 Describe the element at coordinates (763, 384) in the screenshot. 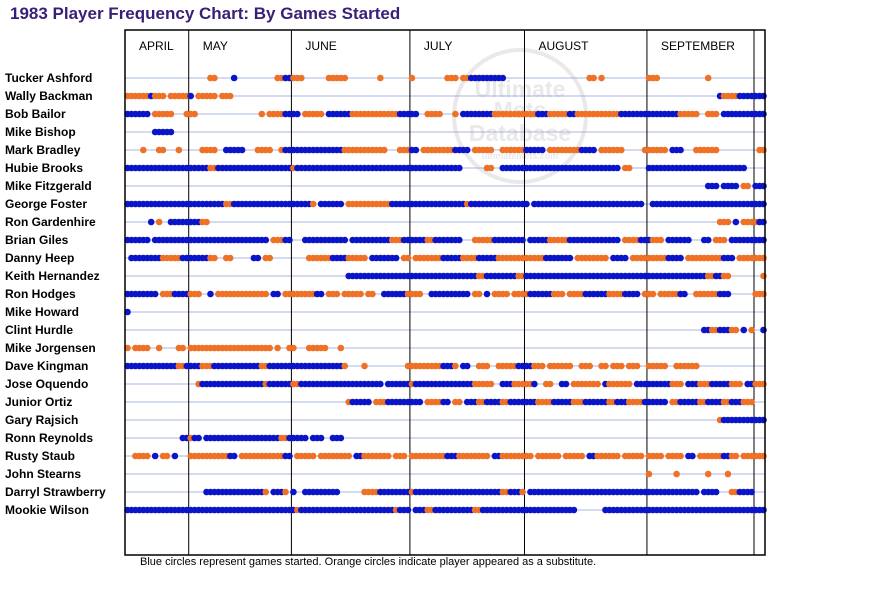

I see `sub-dot-jose-oquendo-g162` at that location.